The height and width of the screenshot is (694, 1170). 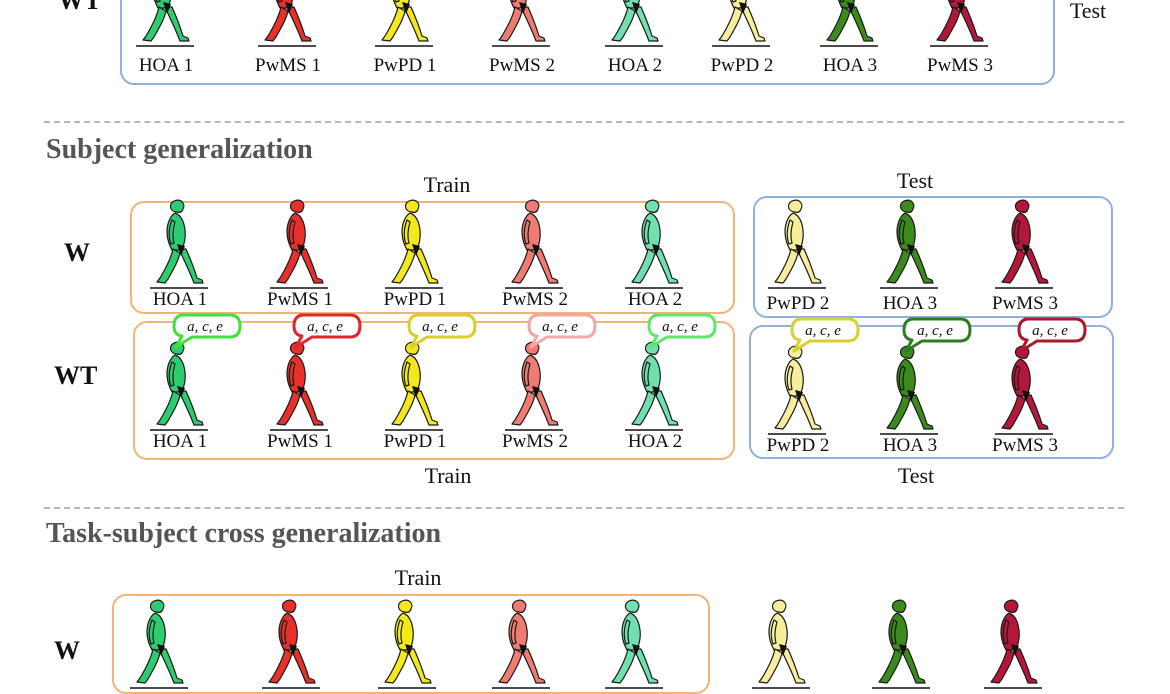 What do you see at coordinates (80, 7) in the screenshot?
I see `top-row-label: WT` at bounding box center [80, 7].